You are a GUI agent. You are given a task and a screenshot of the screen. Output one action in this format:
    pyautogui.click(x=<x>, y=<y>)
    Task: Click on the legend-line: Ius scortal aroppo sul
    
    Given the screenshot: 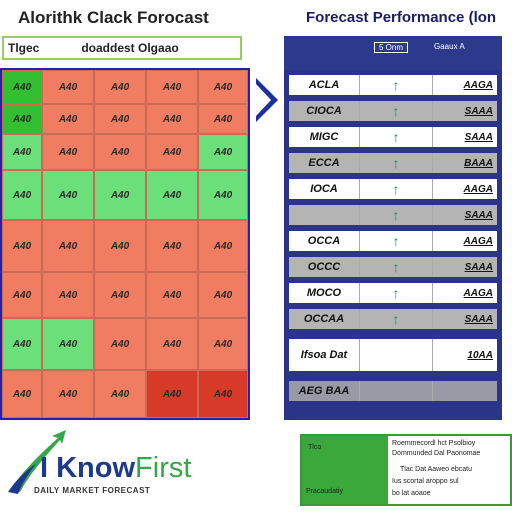 What is the action you would take?
    pyautogui.click(x=425, y=481)
    